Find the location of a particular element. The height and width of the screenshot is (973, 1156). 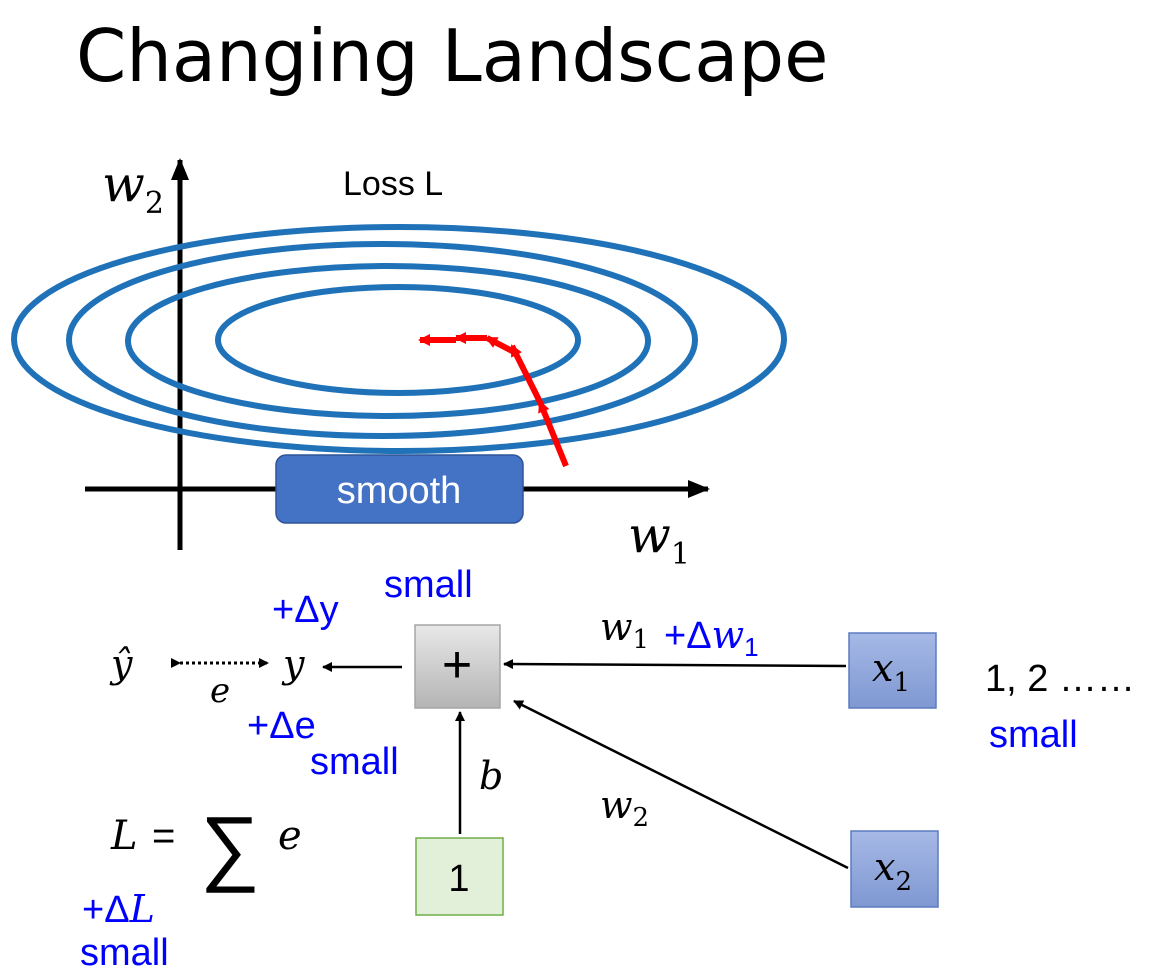

w2-label: w2 is located at coordinates (624, 808).